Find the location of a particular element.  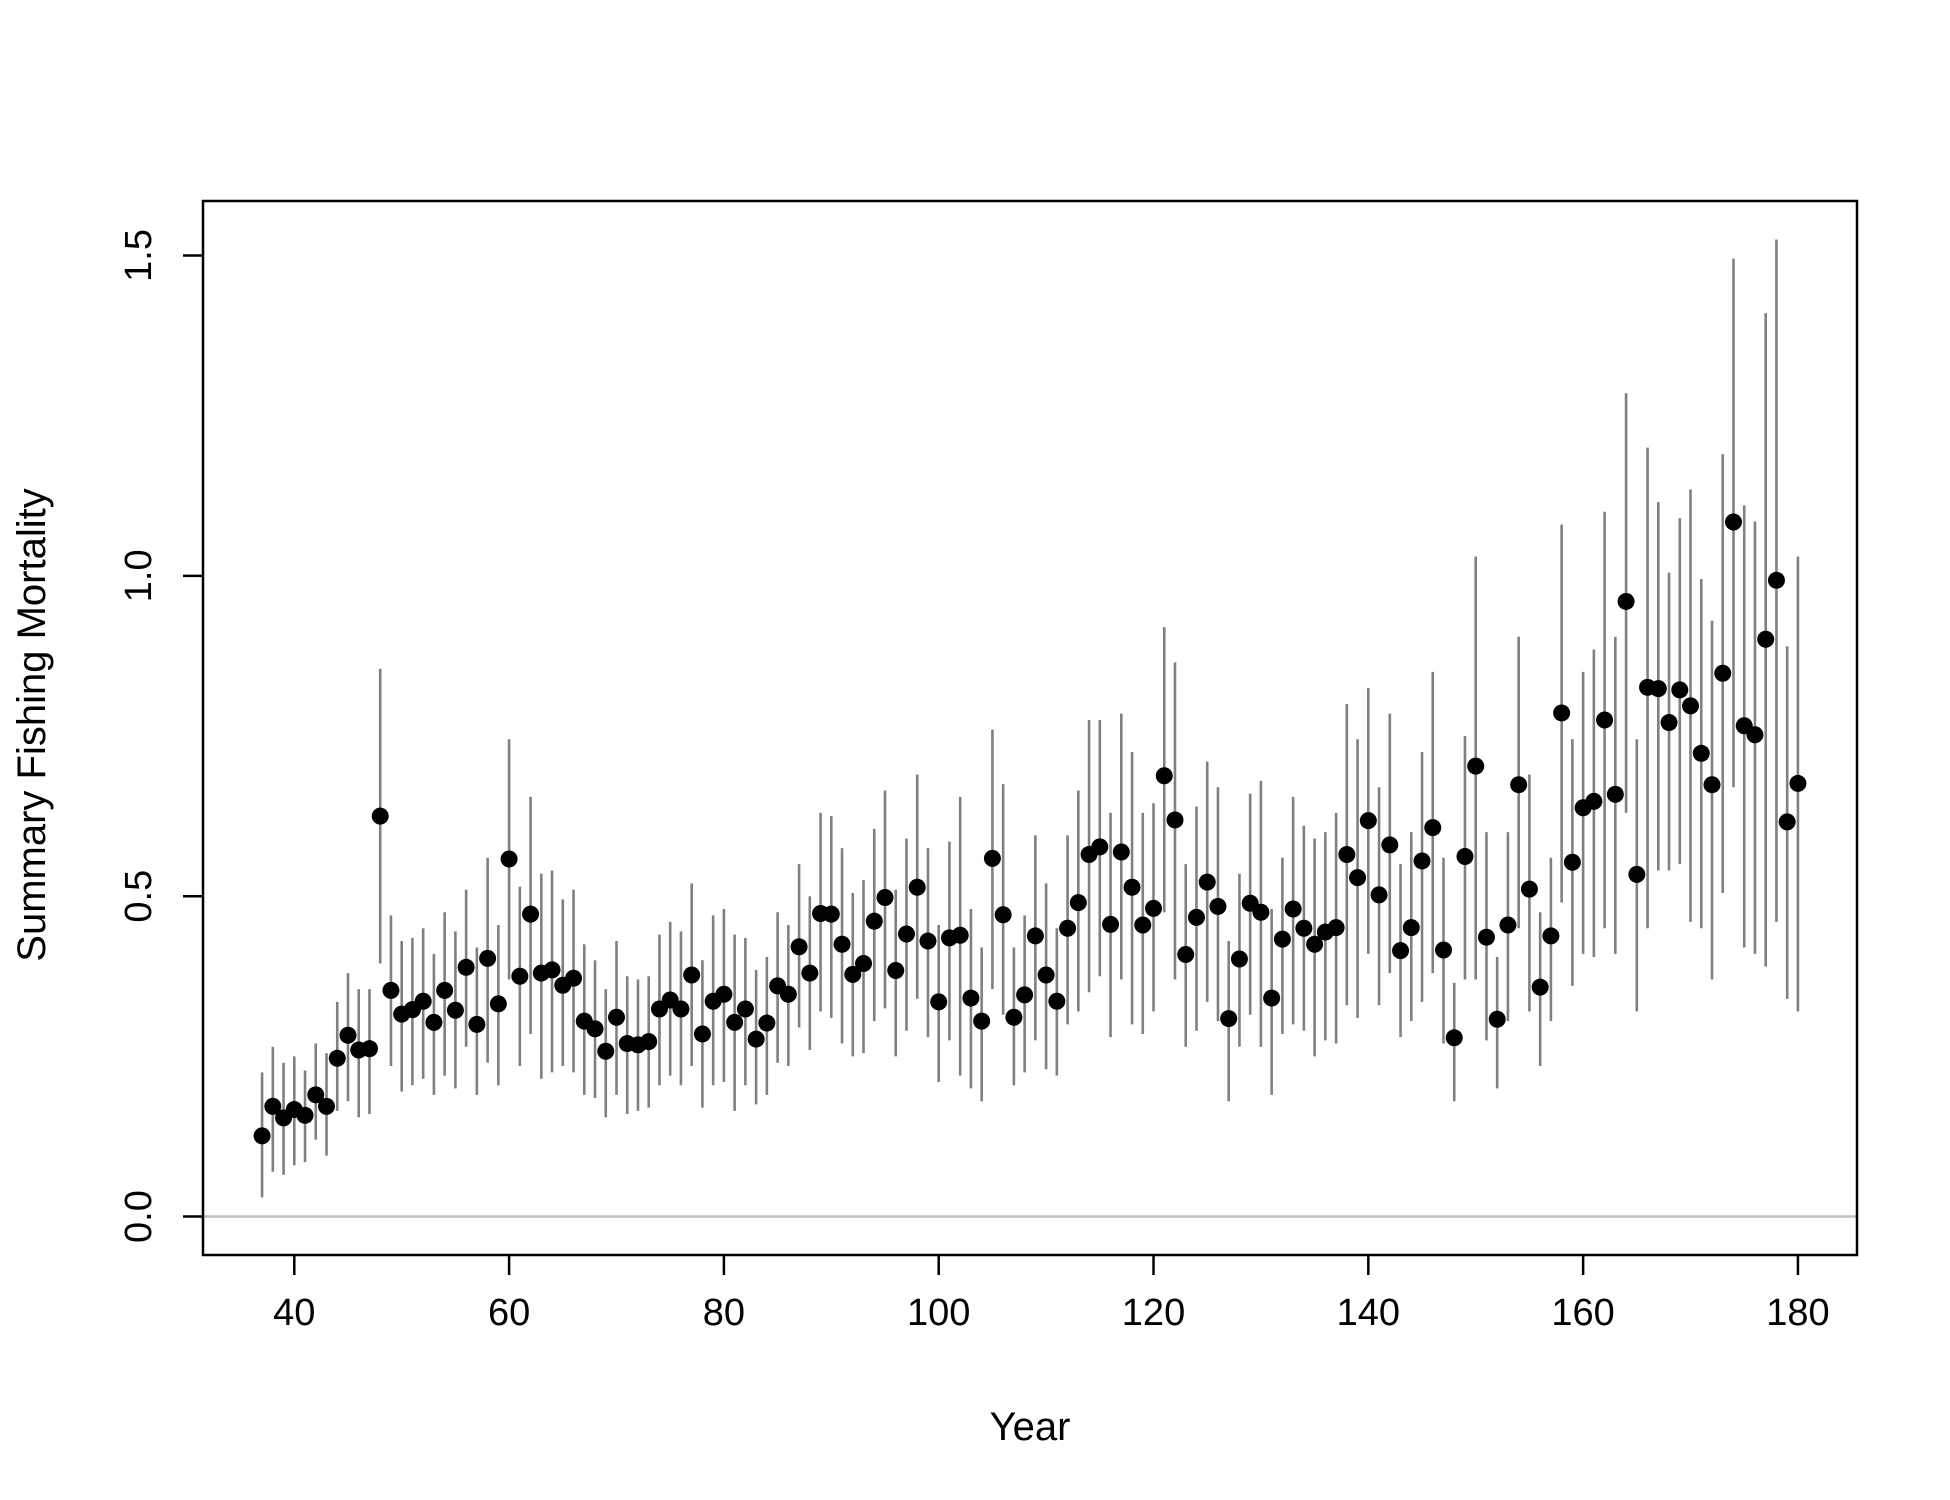

y-axis-ticks: 0.0 0.5 1.0 1.5 is located at coordinates (160, 736).